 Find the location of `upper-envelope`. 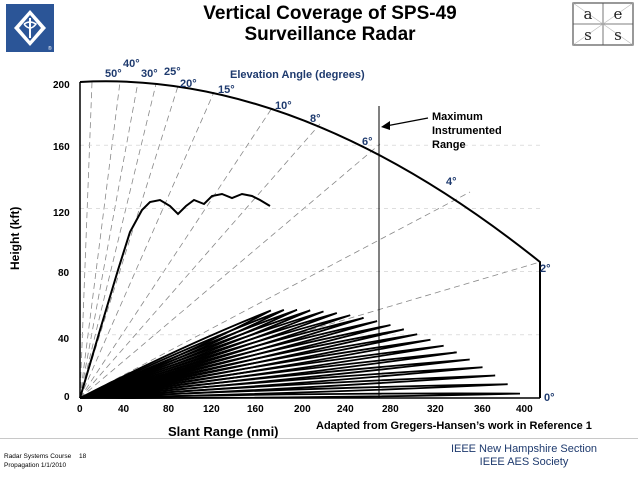

upper-envelope is located at coordinates (175, 295).